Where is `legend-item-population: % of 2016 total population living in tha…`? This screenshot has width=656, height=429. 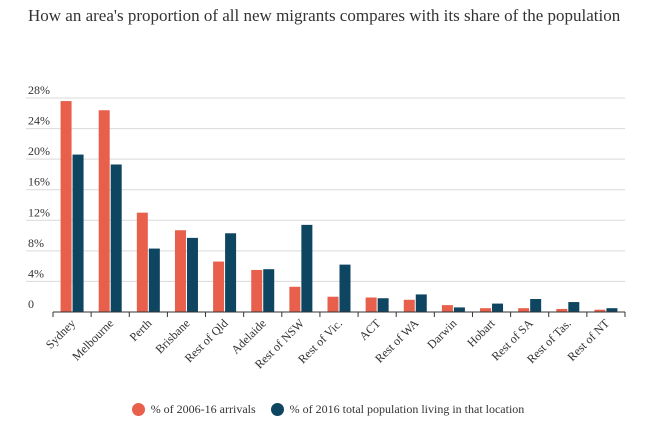 legend-item-population: % of 2016 total population living in tha… is located at coordinates (397, 409).